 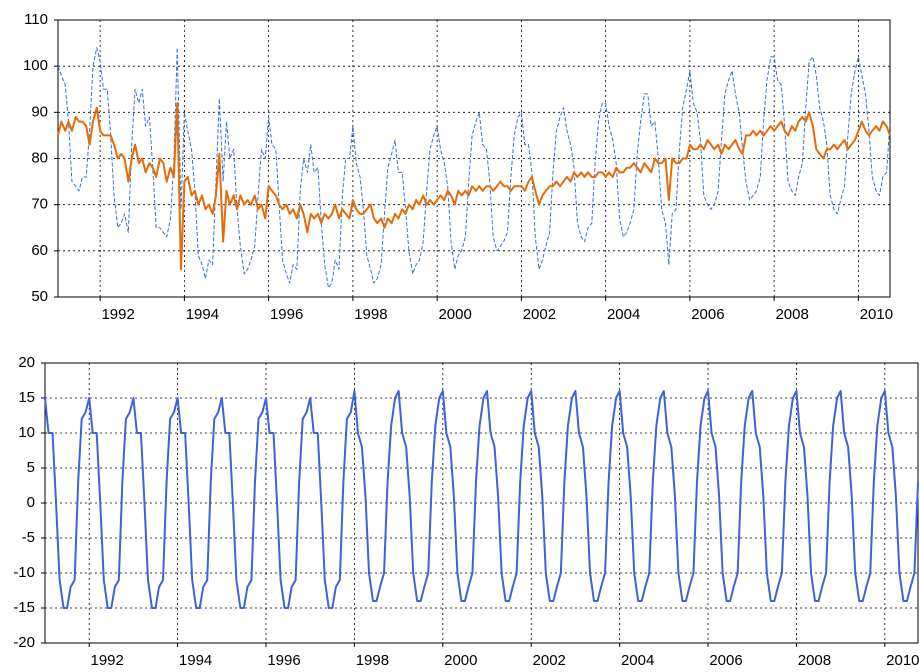 I want to click on y-tick-label: -15, so click(x=24, y=607).